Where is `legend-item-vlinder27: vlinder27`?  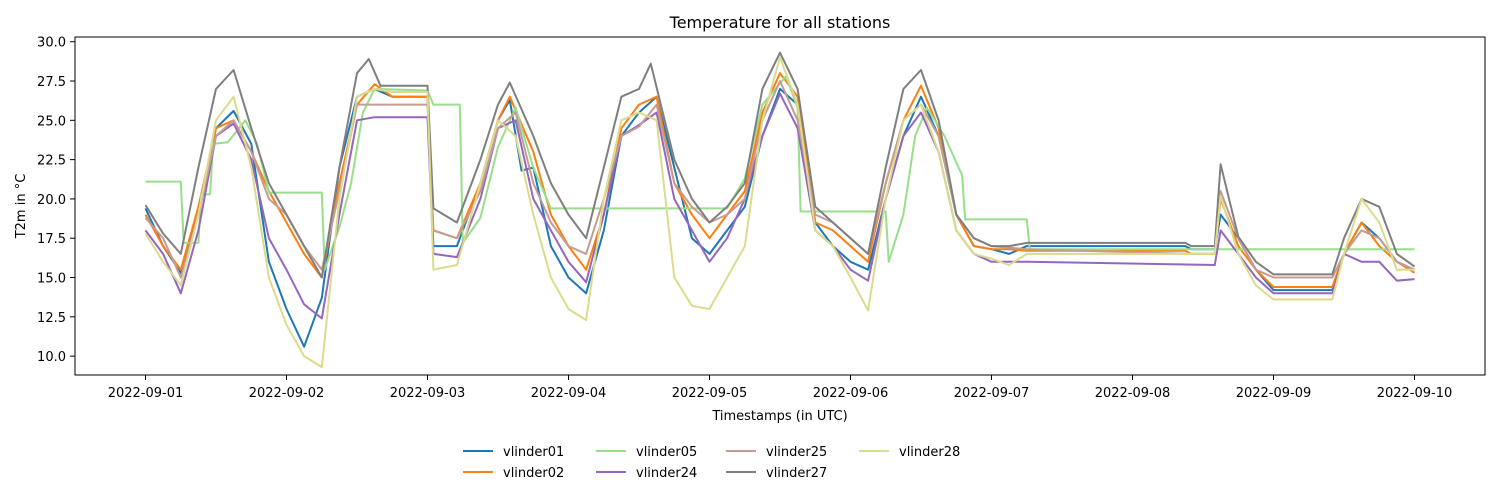
legend-item-vlinder27: vlinder27 is located at coordinates (776, 473).